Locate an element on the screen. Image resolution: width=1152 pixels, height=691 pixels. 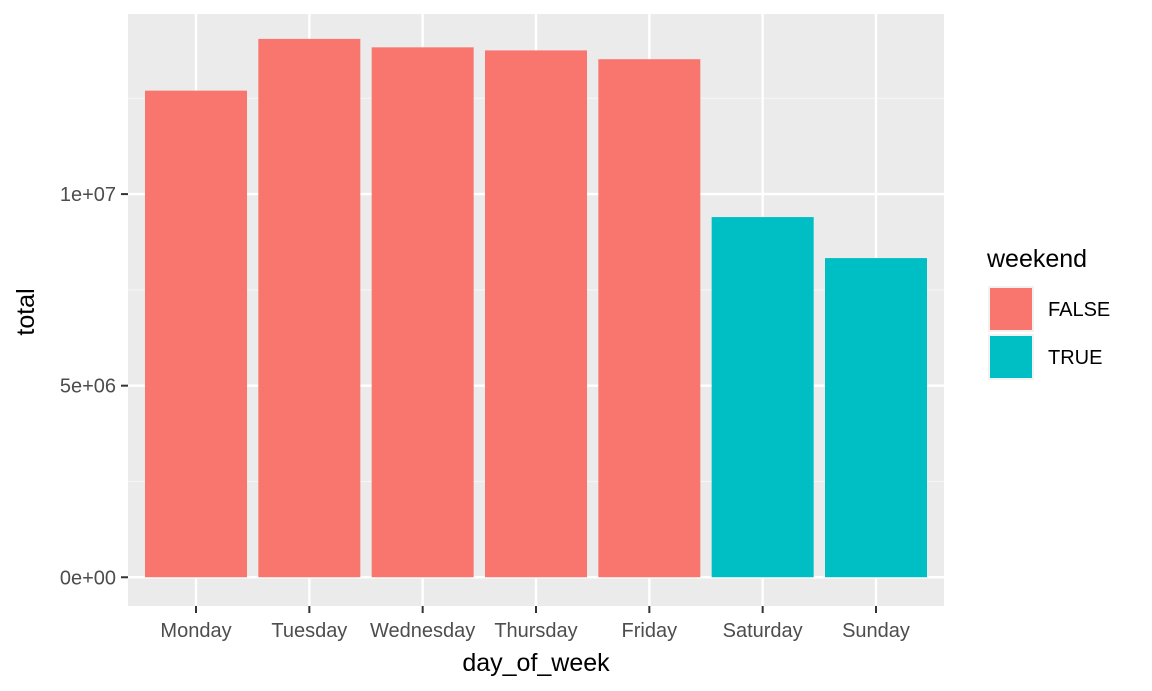
y-axis: 0e+00 5e+06 1e+07 is located at coordinates (94, 386).